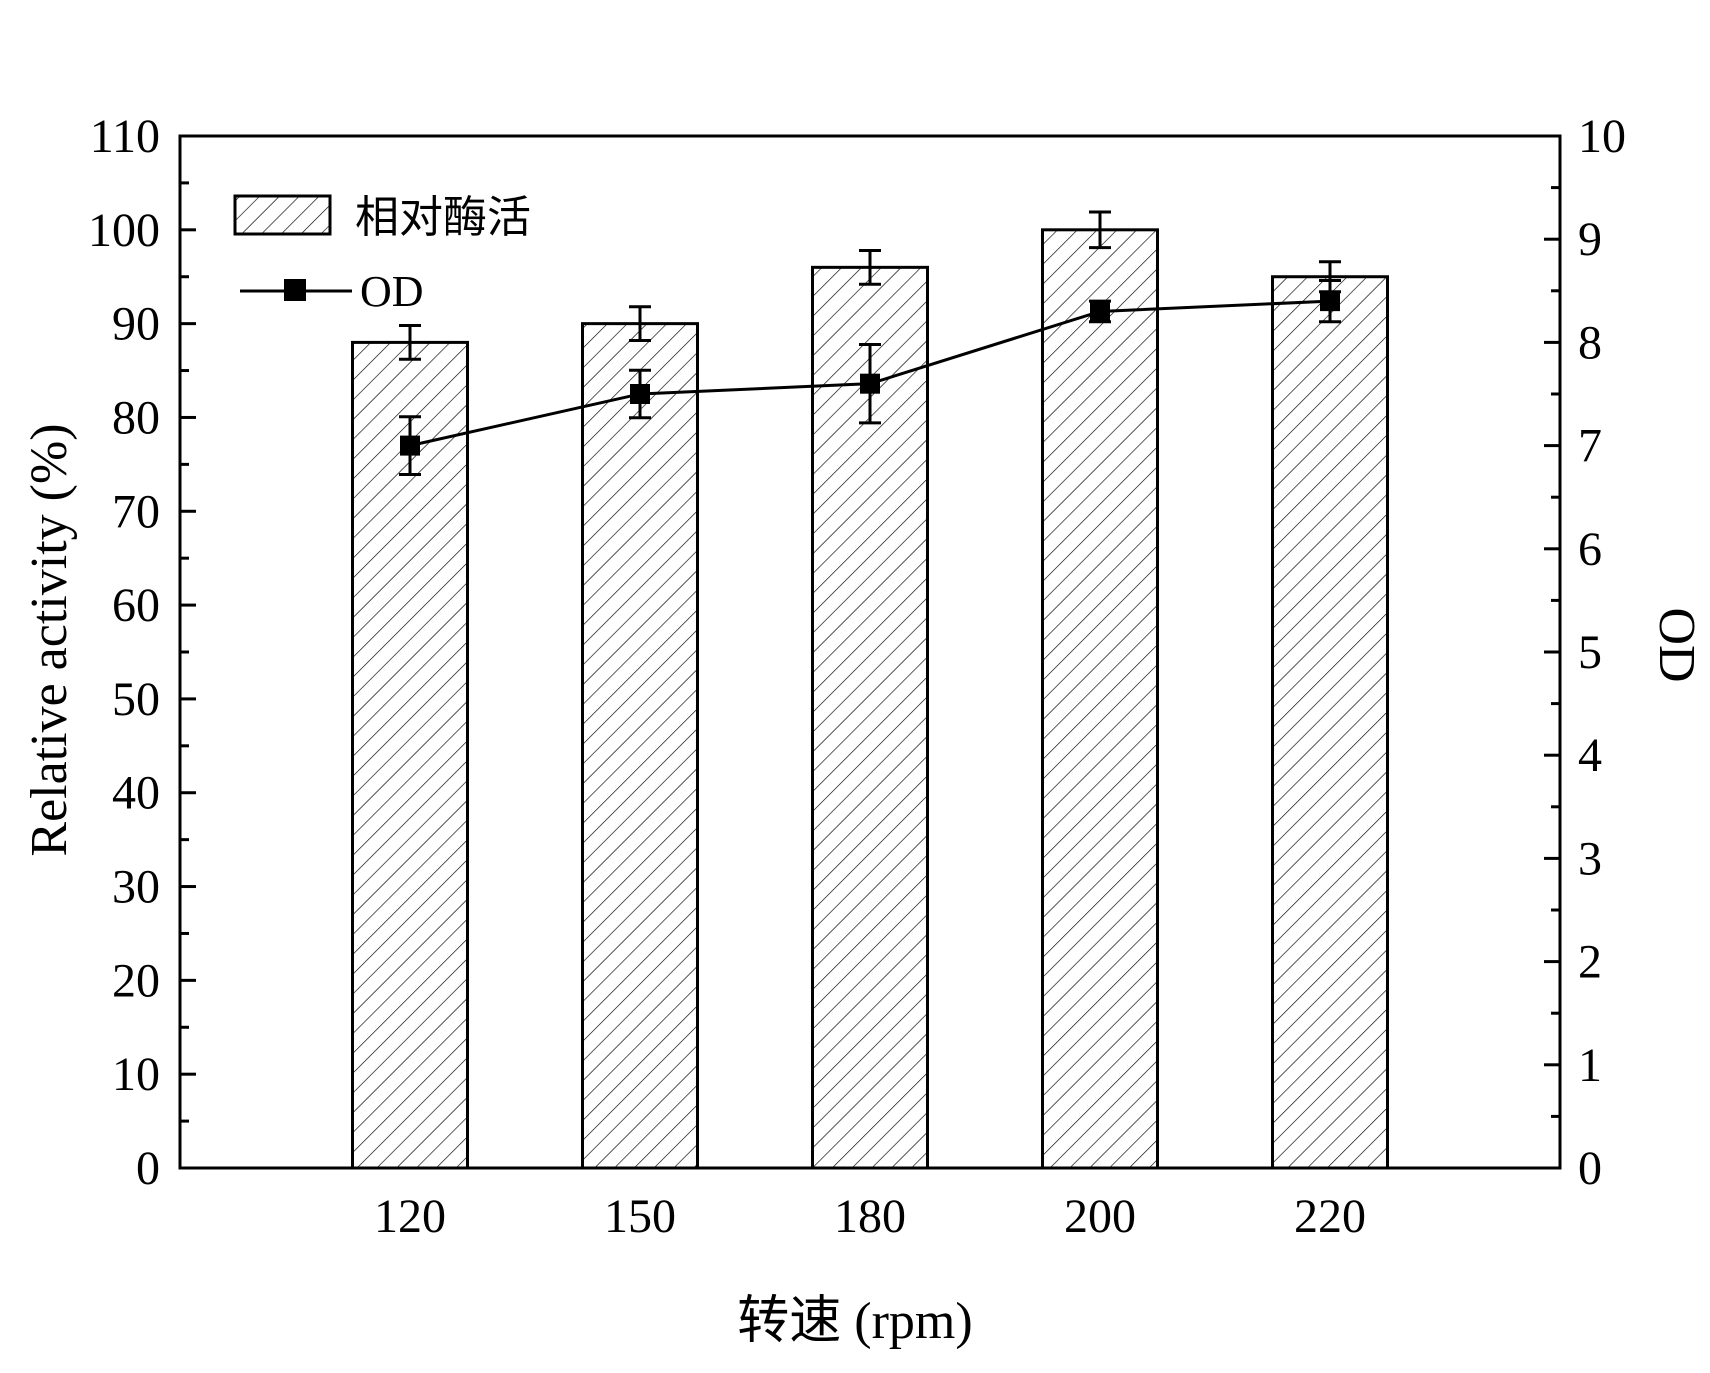 The image size is (1710, 1373). Describe the element at coordinates (392, 291) in the screenshot. I see `legend-line-label: OD` at that location.